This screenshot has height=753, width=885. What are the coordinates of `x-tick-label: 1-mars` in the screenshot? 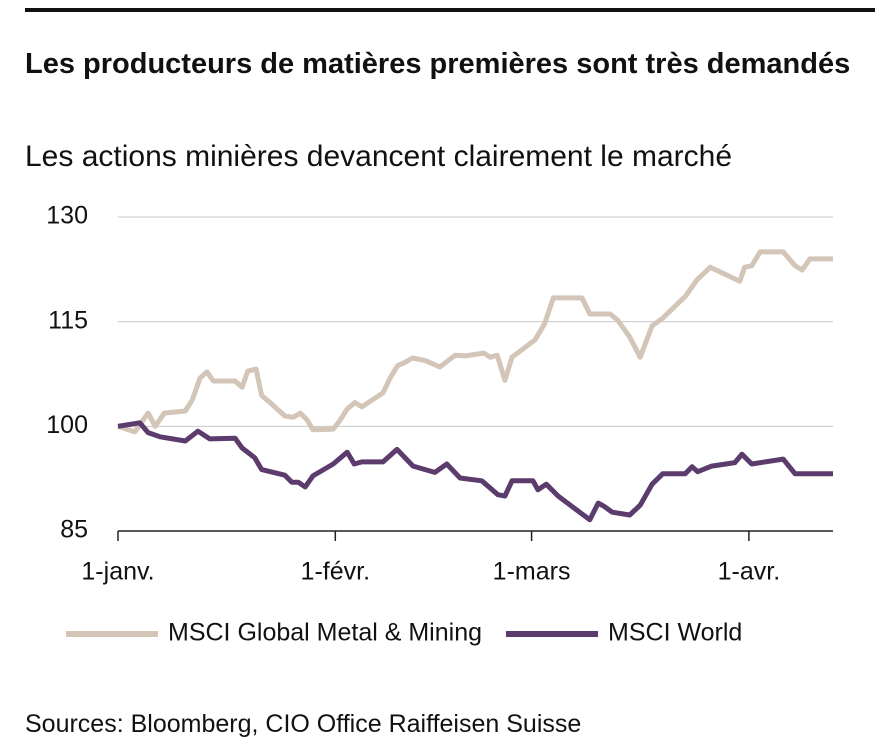 It's located at (532, 572).